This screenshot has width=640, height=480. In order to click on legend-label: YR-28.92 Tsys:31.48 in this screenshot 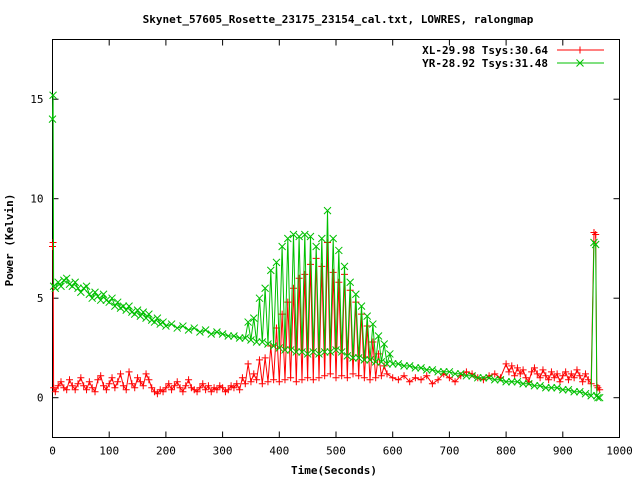, I will do `click(485, 63)`.